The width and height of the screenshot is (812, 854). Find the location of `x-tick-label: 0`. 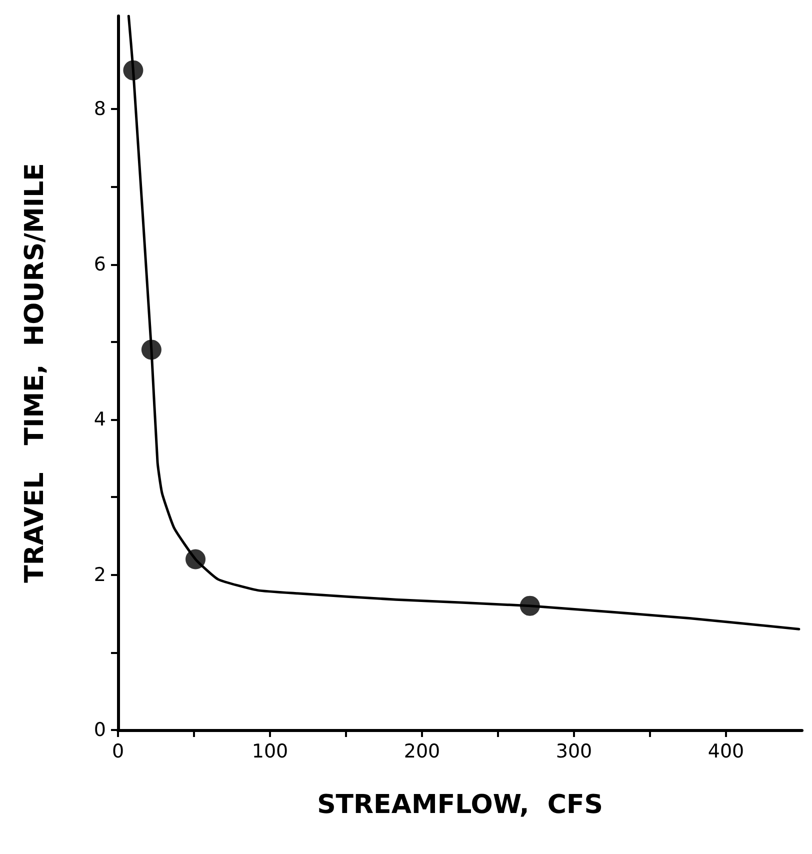

x-tick-label: 0 is located at coordinates (118, 751).